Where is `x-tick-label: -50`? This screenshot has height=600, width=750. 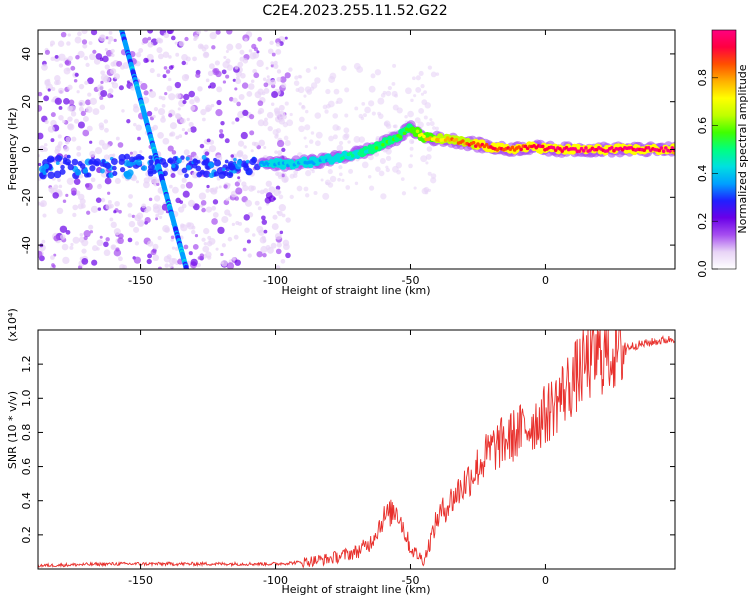 x-tick-label: -50 is located at coordinates (410, 580).